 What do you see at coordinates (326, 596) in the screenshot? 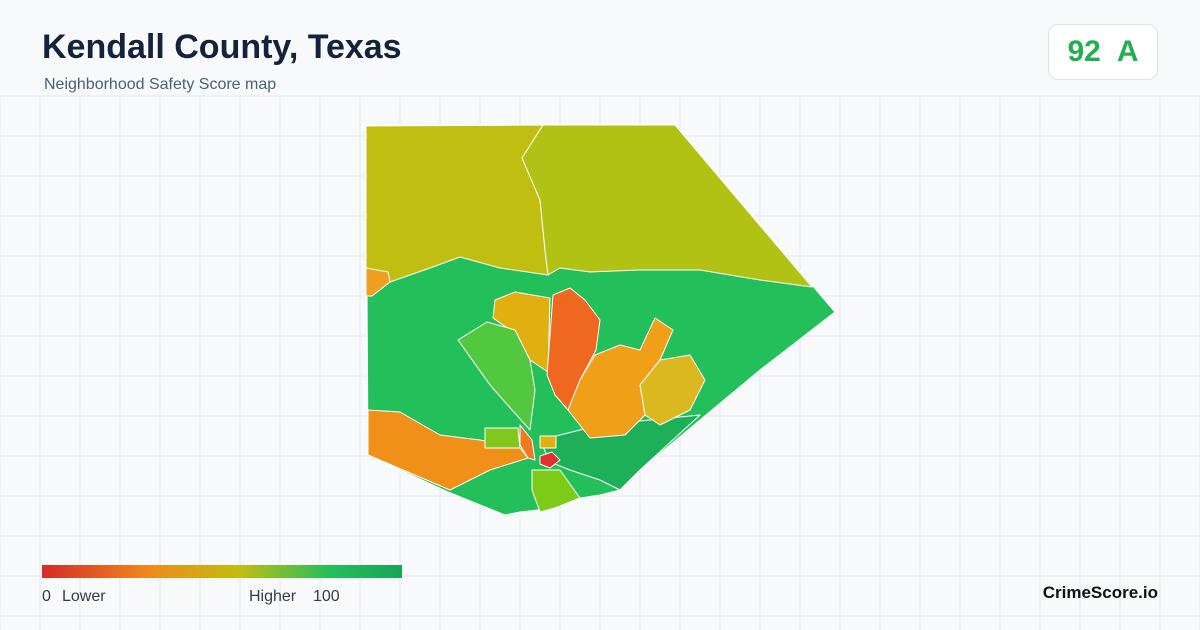
I see `legend-max: 100` at bounding box center [326, 596].